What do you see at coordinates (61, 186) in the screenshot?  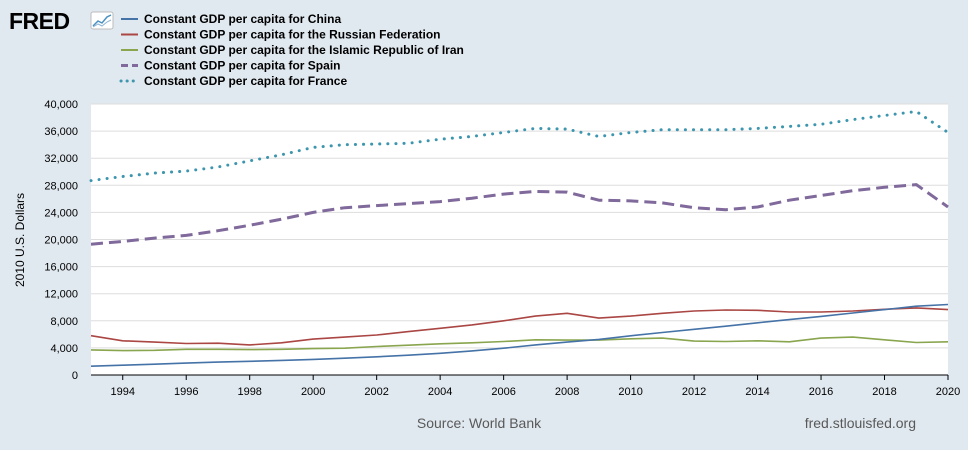 I see `y-tick-label: 28,000` at bounding box center [61, 186].